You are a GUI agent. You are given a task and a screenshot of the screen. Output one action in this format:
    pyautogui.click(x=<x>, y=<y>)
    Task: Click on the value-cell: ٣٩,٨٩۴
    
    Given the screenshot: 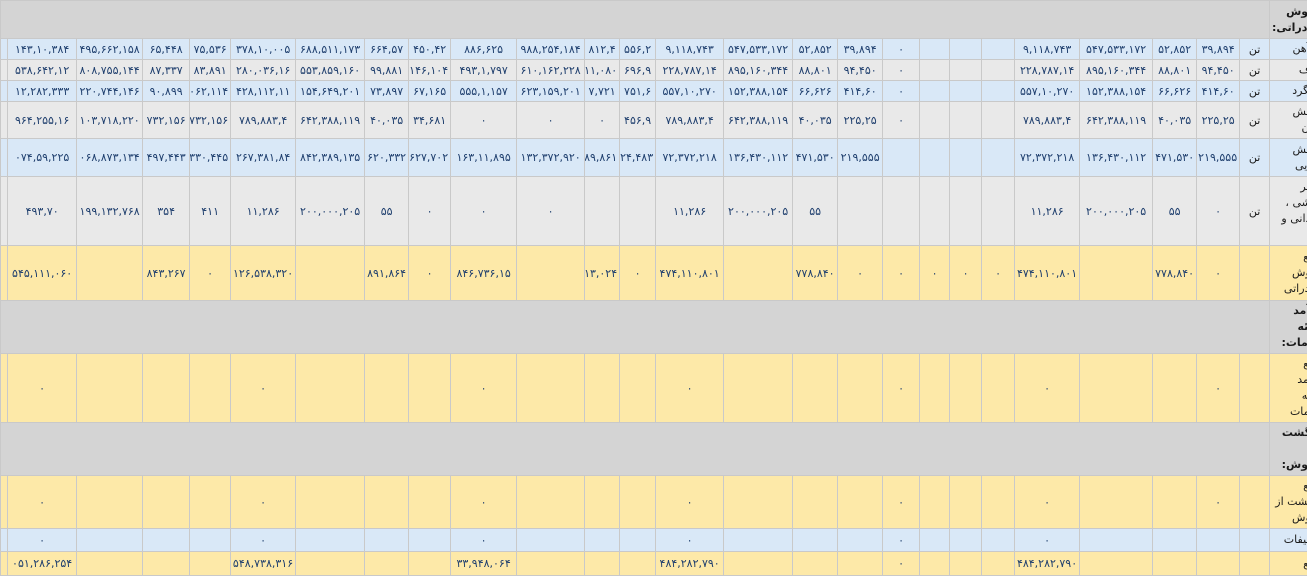 What is the action you would take?
    pyautogui.click(x=860, y=49)
    